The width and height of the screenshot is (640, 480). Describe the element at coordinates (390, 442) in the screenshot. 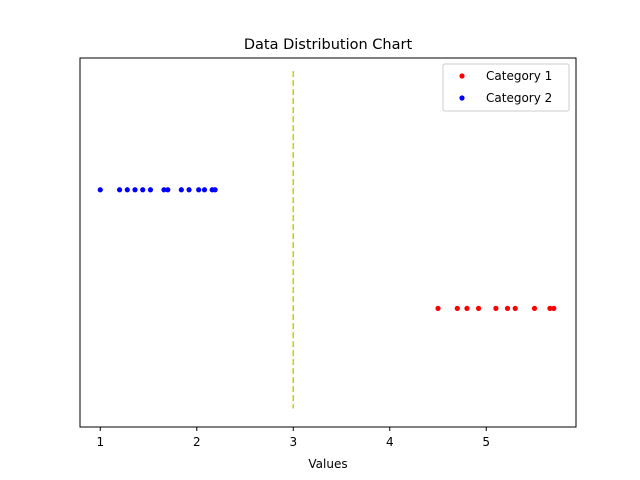

I see `x-tick-label: 4` at that location.